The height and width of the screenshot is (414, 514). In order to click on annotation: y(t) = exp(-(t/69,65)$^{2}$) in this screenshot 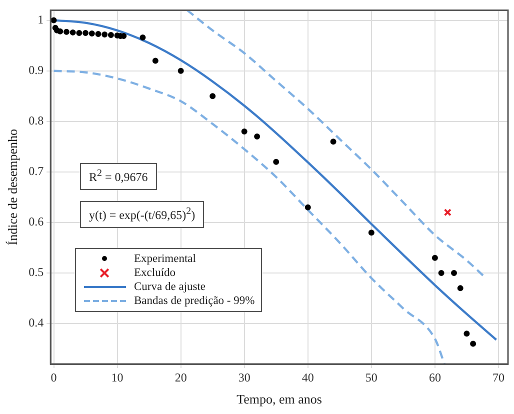, I will do `click(142, 214)`.